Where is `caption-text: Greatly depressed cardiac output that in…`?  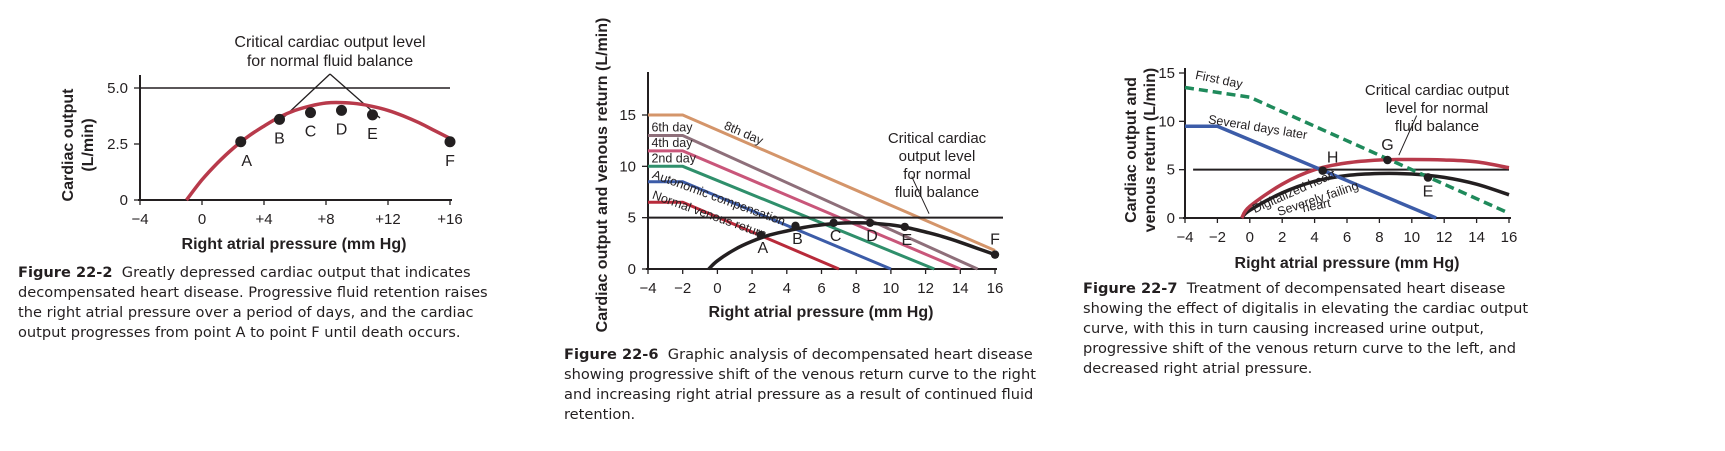 caption-text: Greatly depressed cardiac output that in… is located at coordinates (253, 302).